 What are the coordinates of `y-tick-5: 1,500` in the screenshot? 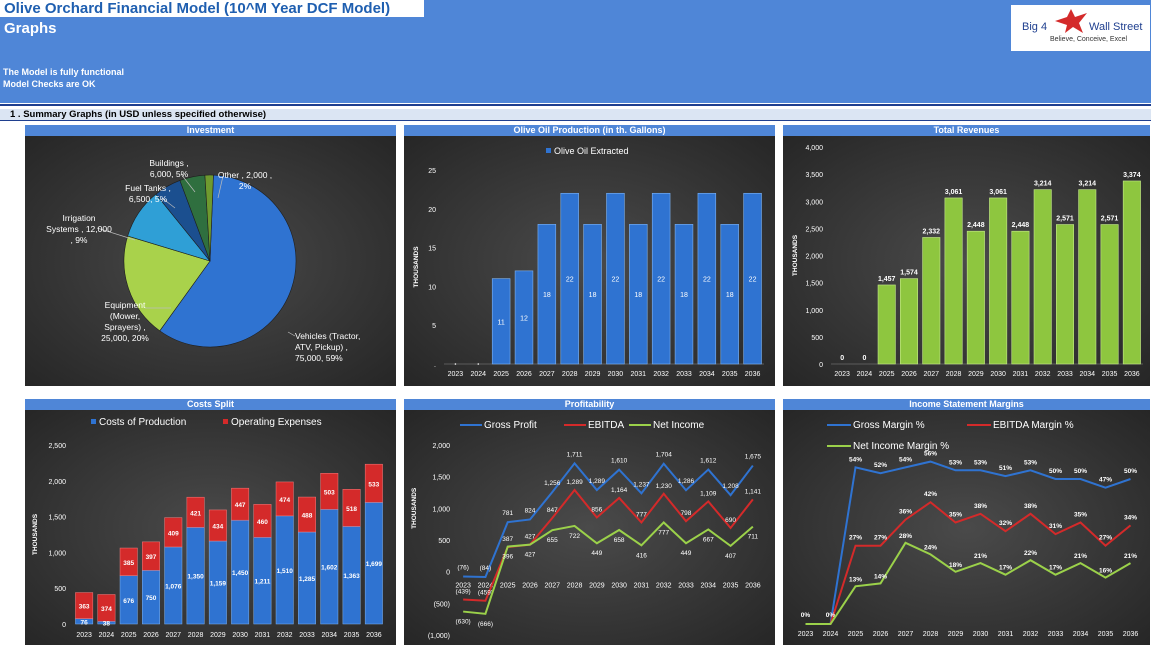 It's located at (441, 478).